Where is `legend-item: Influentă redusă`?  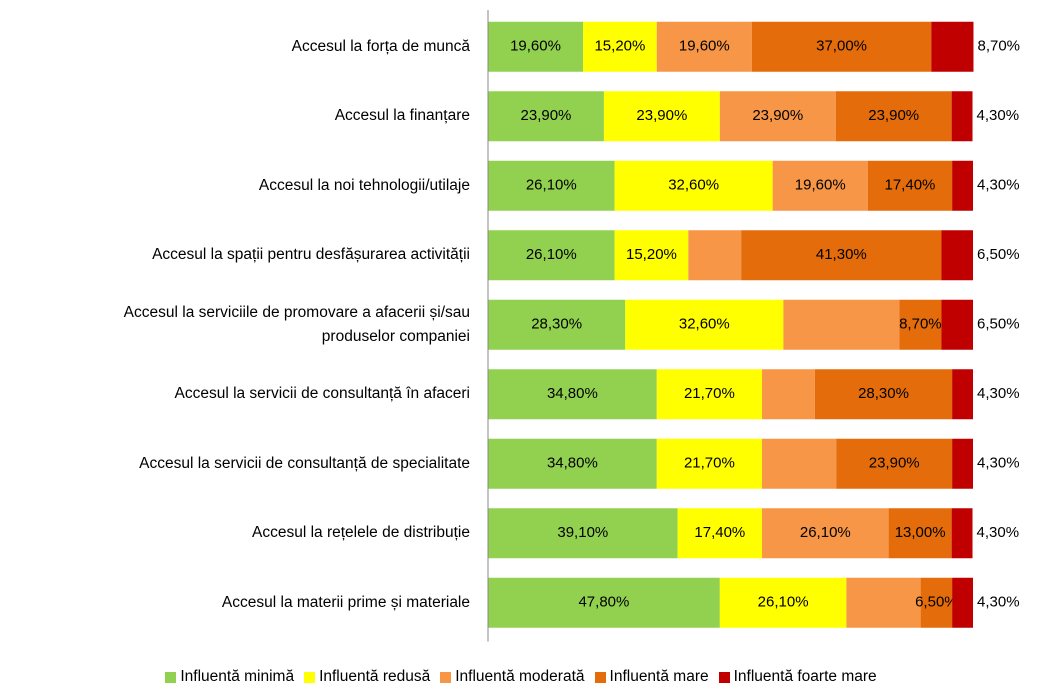
legend-item: Influentă redusă is located at coordinates (367, 677).